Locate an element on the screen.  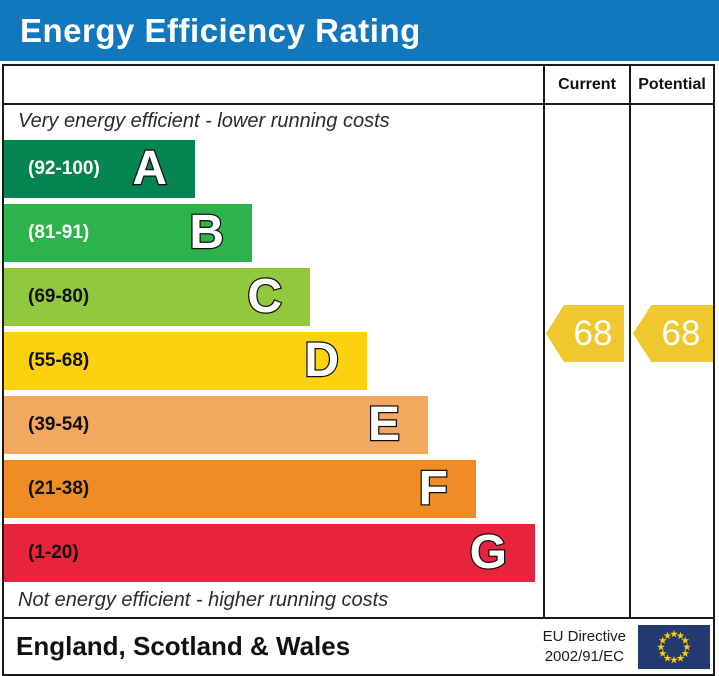
band-c-range: (69-80) is located at coordinates (59, 296).